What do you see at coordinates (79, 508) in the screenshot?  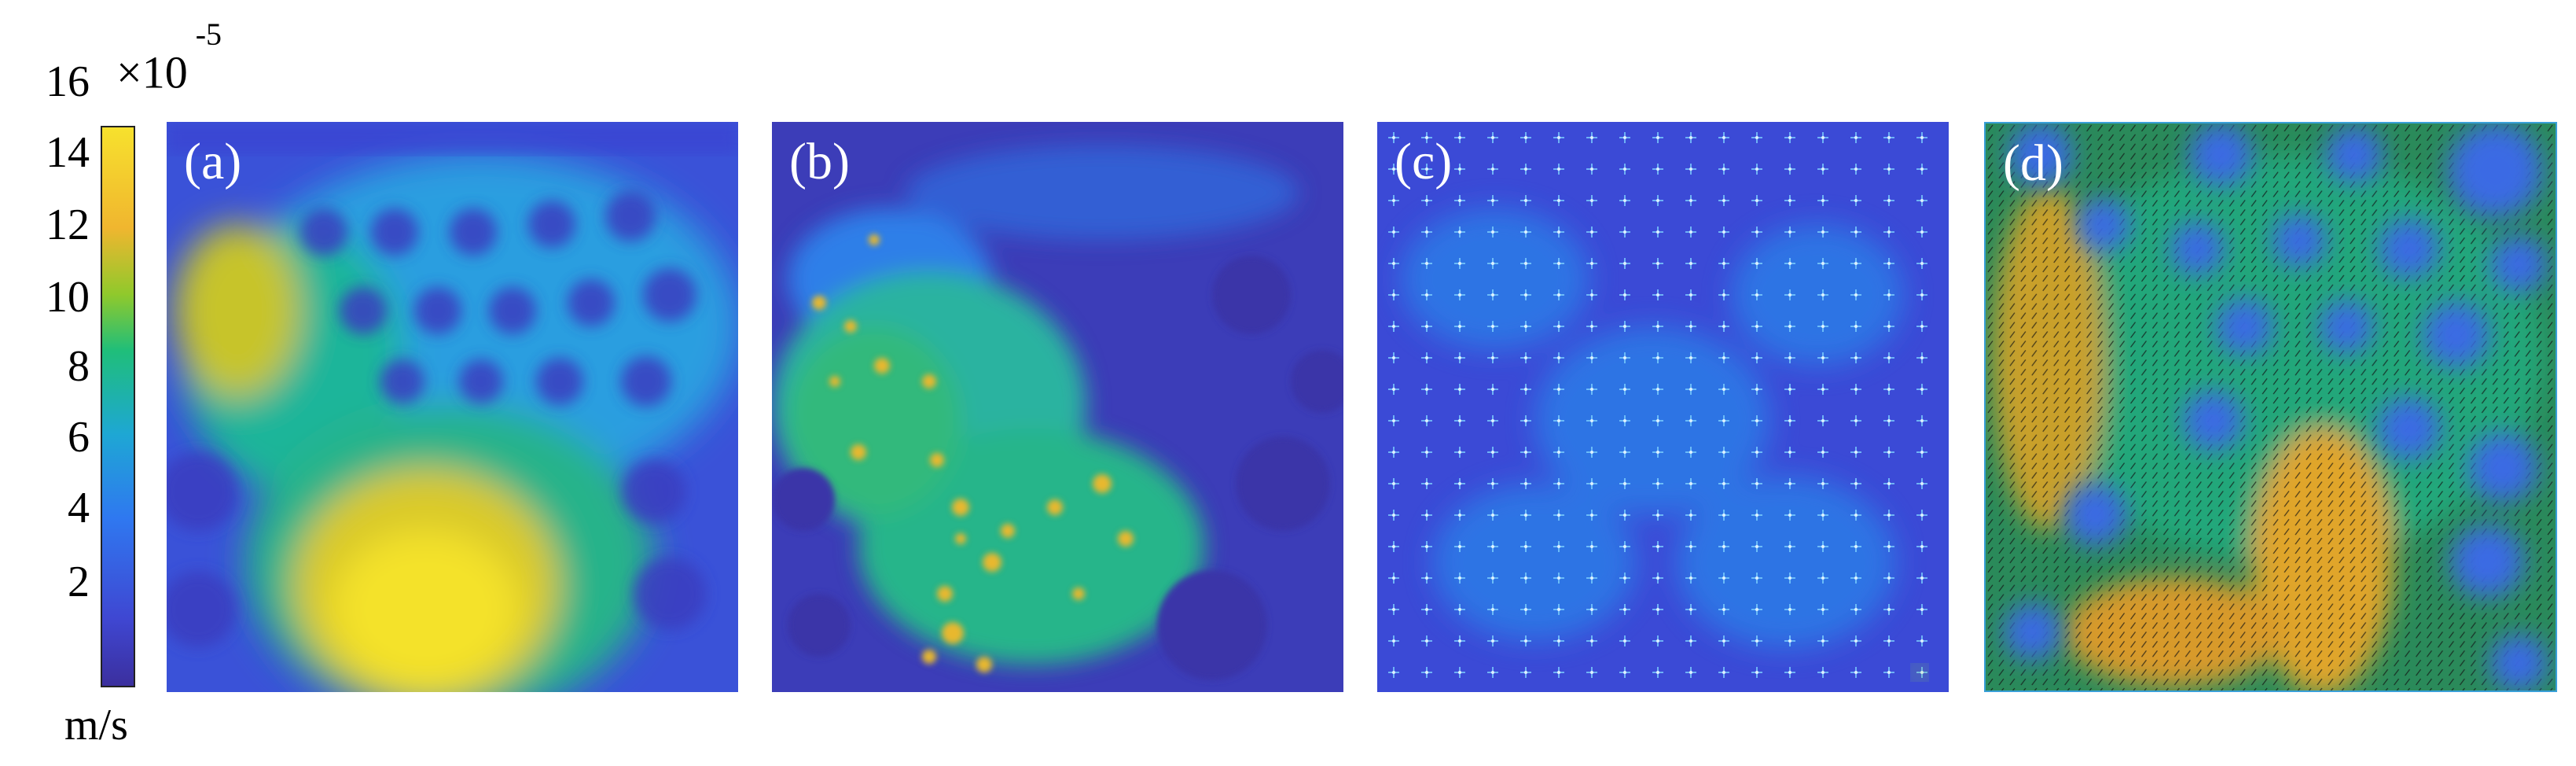 I see `colorbar-tick-4: 4` at bounding box center [79, 508].